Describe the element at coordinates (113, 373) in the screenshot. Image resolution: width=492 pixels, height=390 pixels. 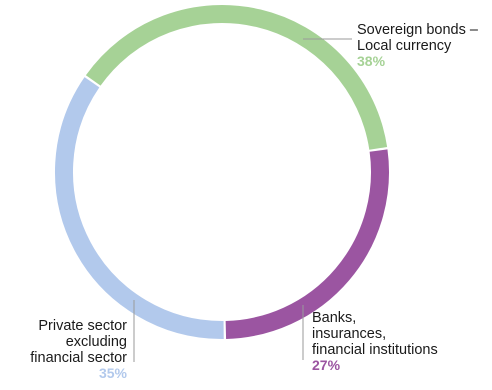
I see `slice-value-3: 35%` at that location.